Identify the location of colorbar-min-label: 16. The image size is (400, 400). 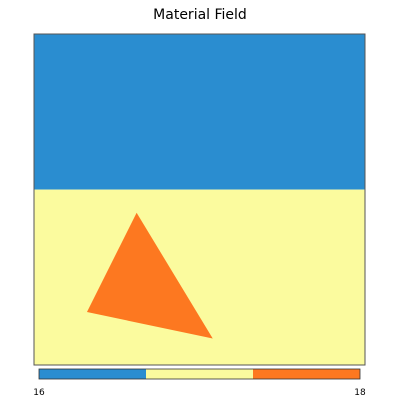
(39, 393).